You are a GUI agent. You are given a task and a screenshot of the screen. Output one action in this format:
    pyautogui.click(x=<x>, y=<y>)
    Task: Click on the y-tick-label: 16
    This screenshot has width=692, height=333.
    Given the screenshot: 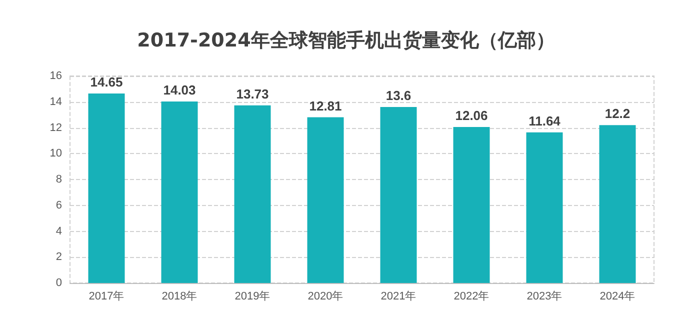 What is the action you would take?
    pyautogui.click(x=56, y=76)
    